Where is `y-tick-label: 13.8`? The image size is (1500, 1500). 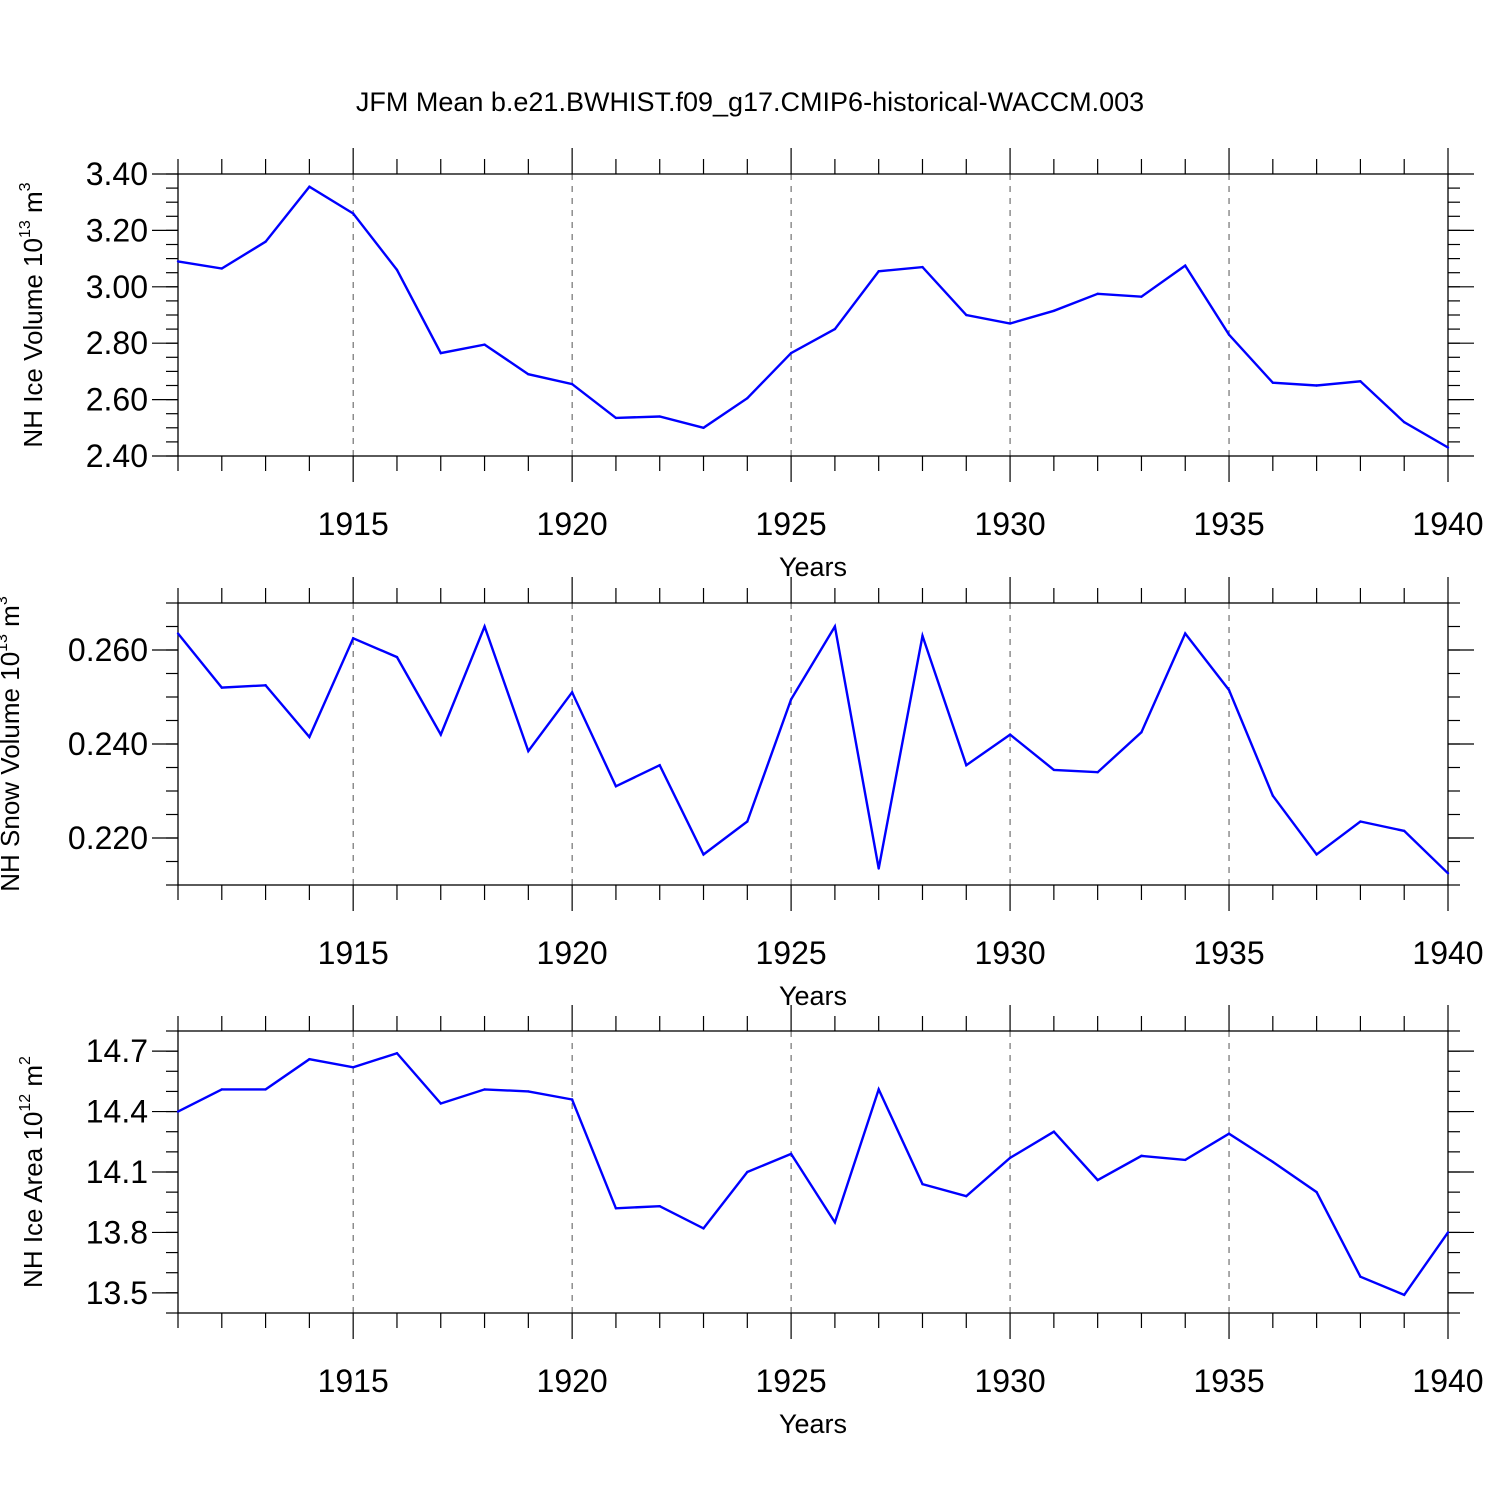 y-tick-label: 13.8 is located at coordinates (117, 1232).